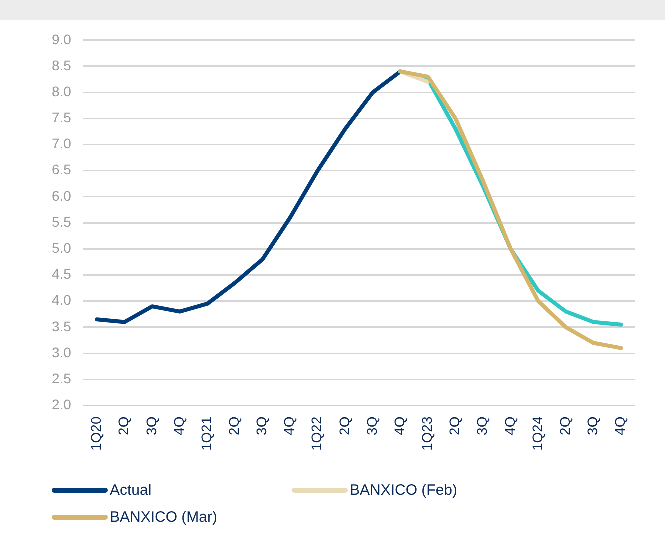  I want to click on y-tick-label: 5.5, so click(62, 222).